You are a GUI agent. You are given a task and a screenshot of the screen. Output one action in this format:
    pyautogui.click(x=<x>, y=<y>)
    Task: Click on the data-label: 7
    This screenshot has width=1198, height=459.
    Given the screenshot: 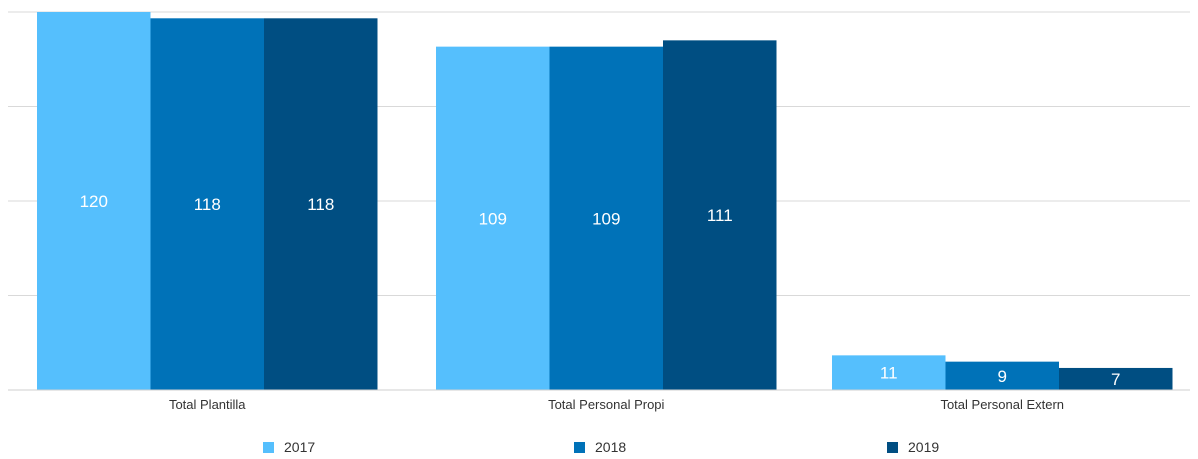 What is the action you would take?
    pyautogui.click(x=1115, y=379)
    